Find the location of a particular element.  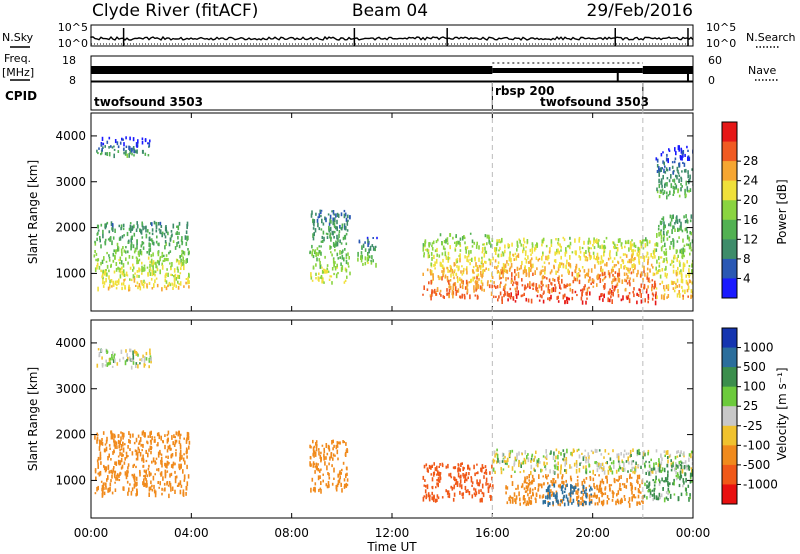

station-title: Clyde River (fitACF) is located at coordinates (175, 11).